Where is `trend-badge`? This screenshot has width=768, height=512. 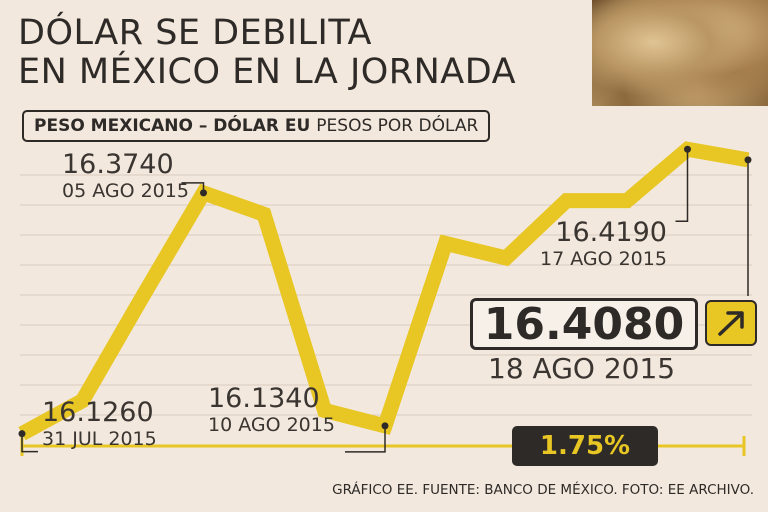
trend-badge is located at coordinates (731, 323).